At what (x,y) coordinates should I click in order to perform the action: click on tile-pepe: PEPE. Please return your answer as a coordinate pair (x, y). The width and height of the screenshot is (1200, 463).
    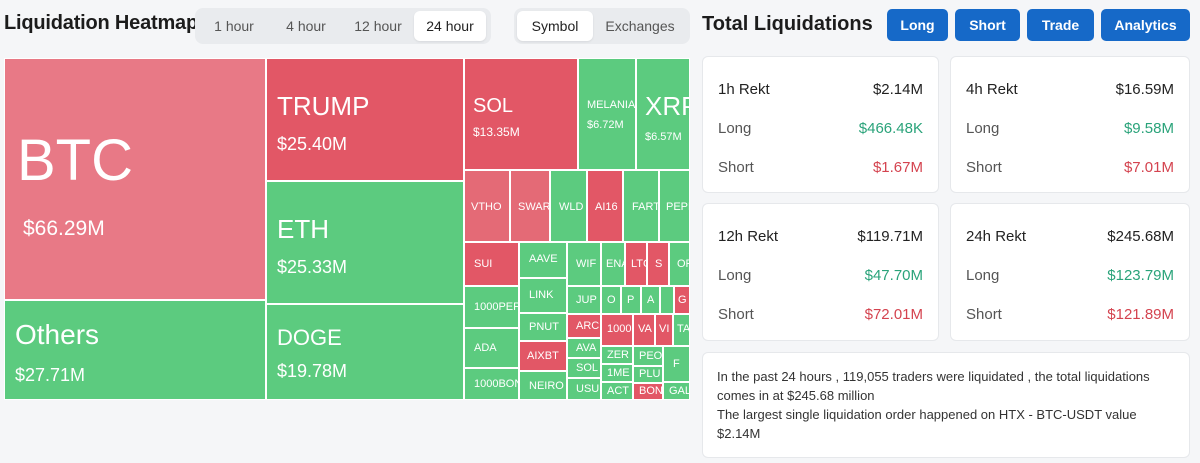
    Looking at the image, I should click on (674, 206).